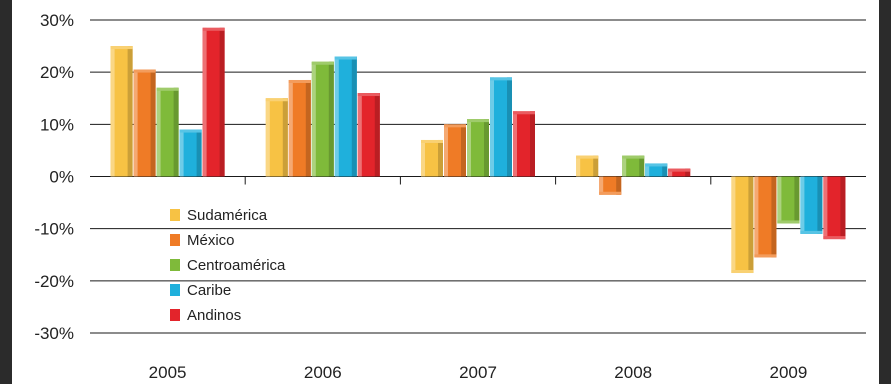 The height and width of the screenshot is (384, 891). Describe the element at coordinates (57, 124) in the screenshot. I see `y-tick-label: 10%` at that location.